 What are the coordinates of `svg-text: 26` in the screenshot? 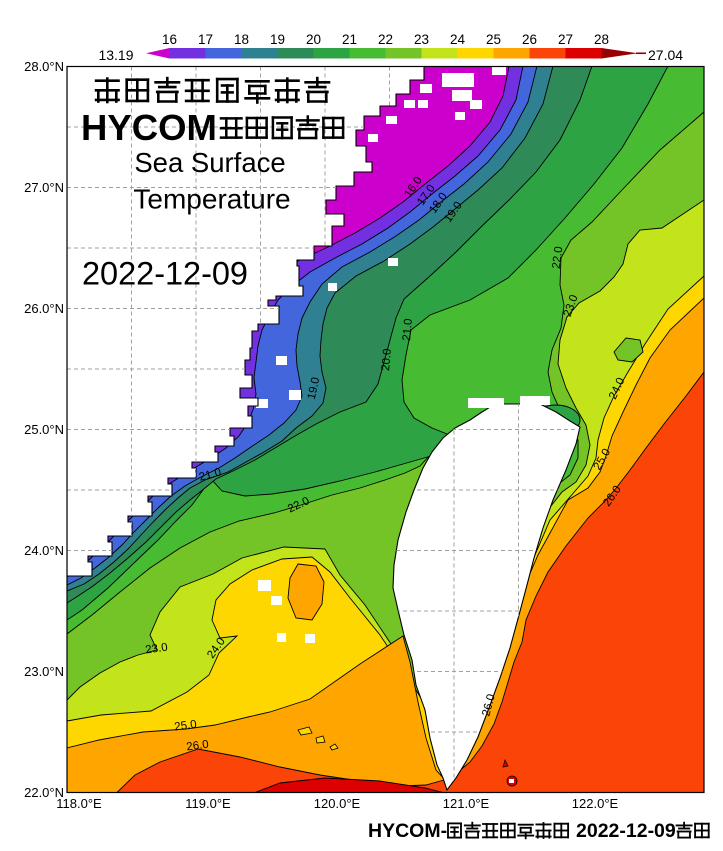 It's located at (529, 39).